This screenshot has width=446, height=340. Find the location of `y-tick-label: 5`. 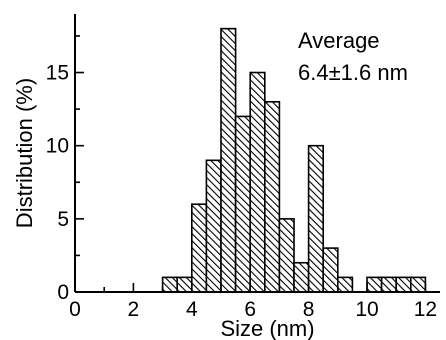

y-tick-label: 5 is located at coordinates (63, 219).